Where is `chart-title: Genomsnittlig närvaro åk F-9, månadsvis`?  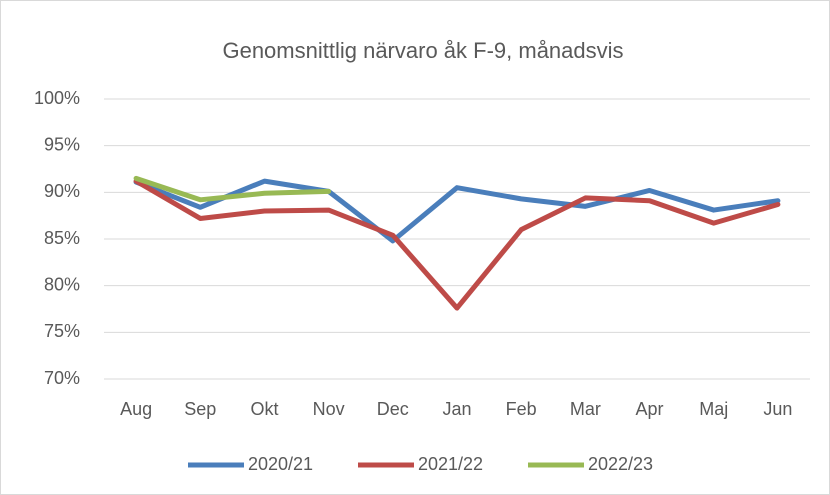
chart-title: Genomsnittlig närvaro åk F-9, månadsvis is located at coordinates (422, 50).